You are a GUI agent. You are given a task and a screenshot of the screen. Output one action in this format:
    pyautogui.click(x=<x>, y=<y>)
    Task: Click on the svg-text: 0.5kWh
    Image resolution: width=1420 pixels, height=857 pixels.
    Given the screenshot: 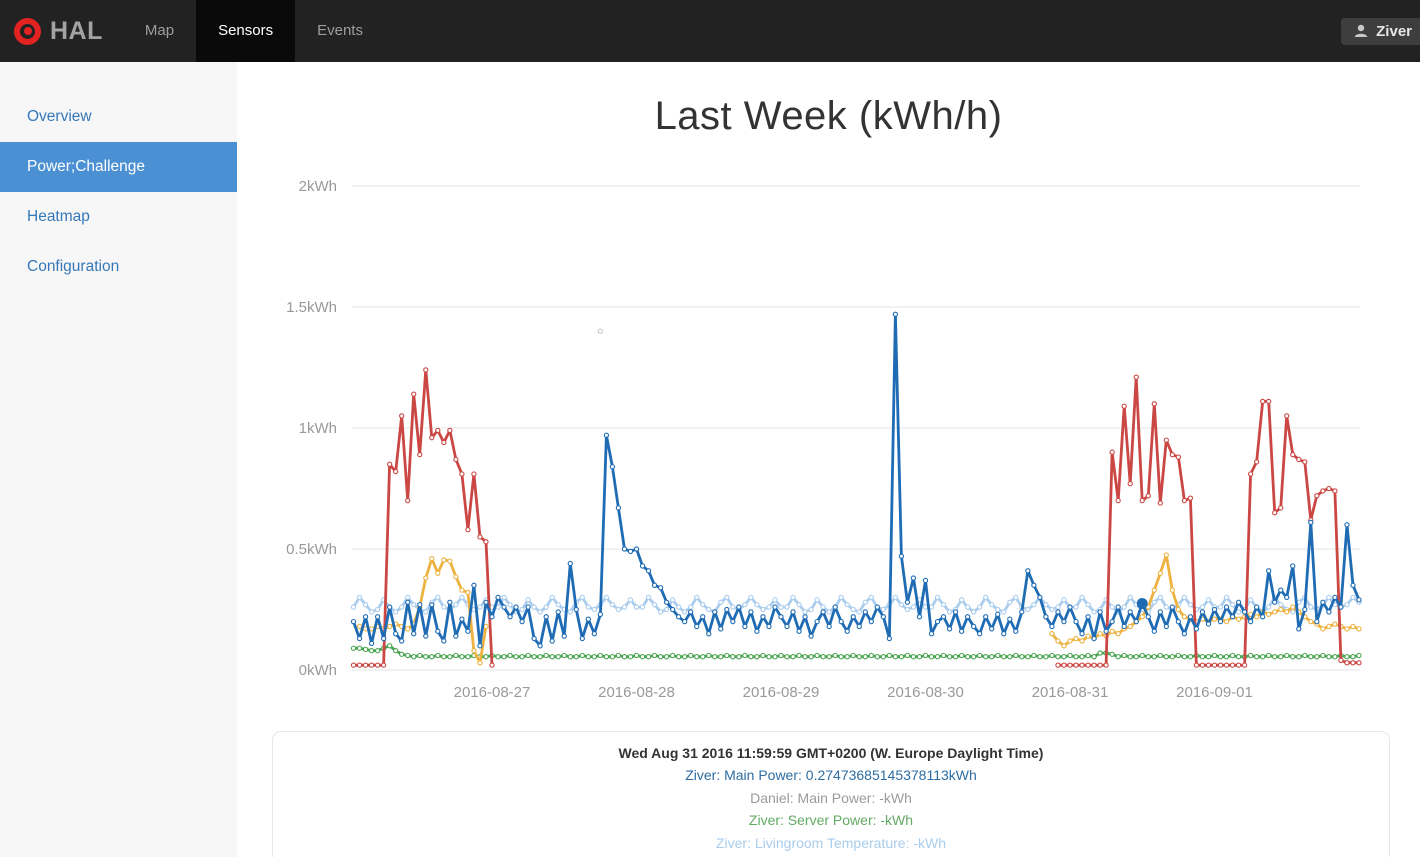 What is the action you would take?
    pyautogui.click(x=311, y=549)
    